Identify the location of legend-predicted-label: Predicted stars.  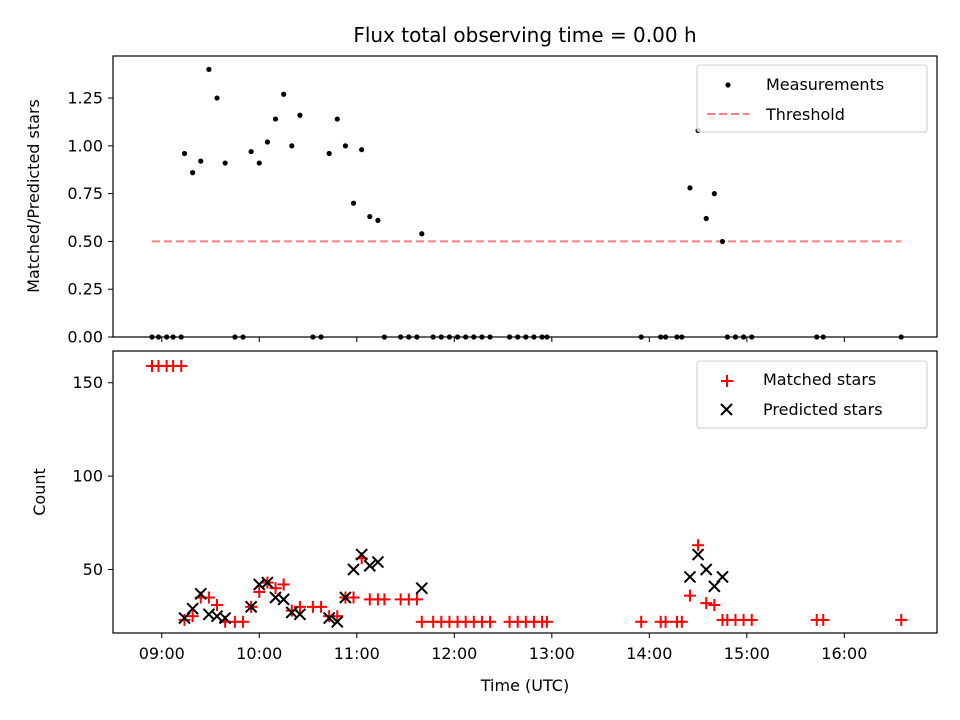
(823, 409).